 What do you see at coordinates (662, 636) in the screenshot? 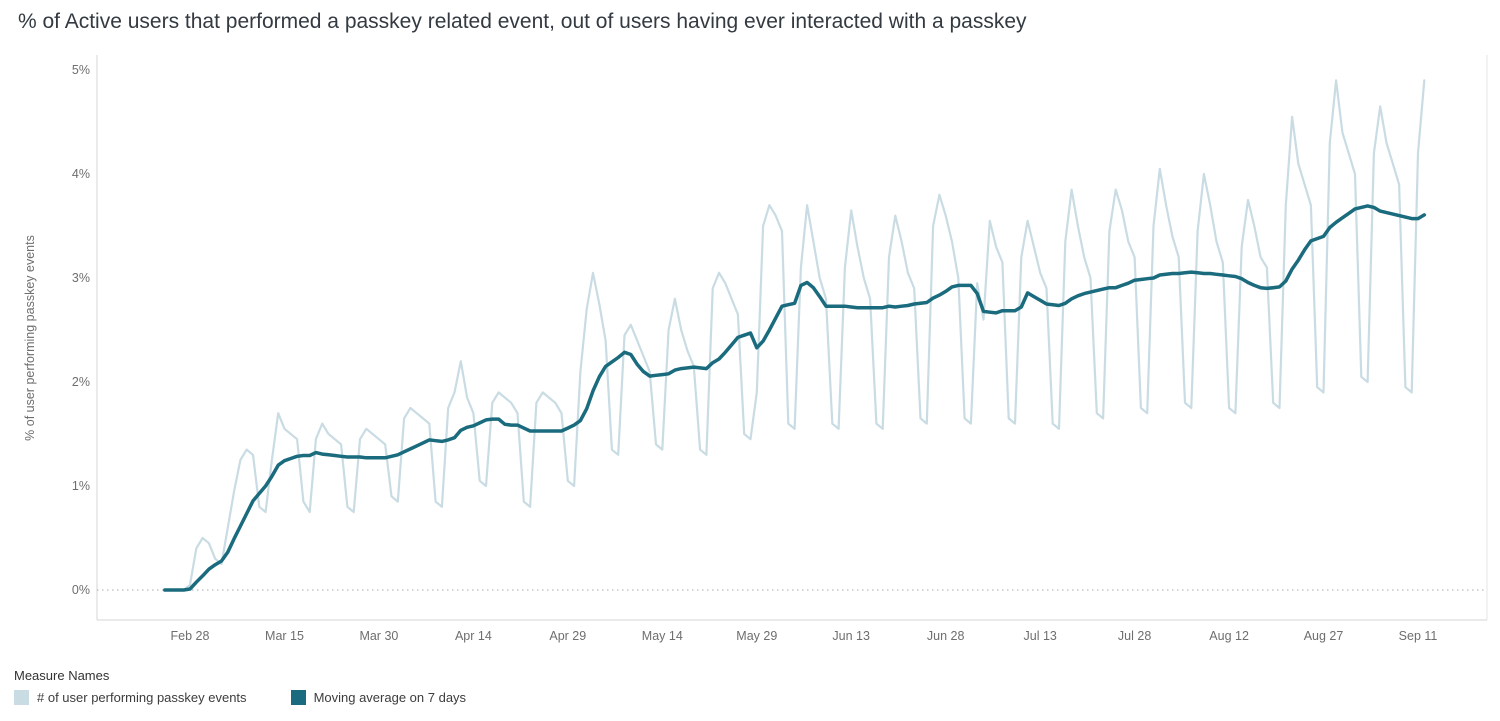
I see `x-tick-label: May 14` at bounding box center [662, 636].